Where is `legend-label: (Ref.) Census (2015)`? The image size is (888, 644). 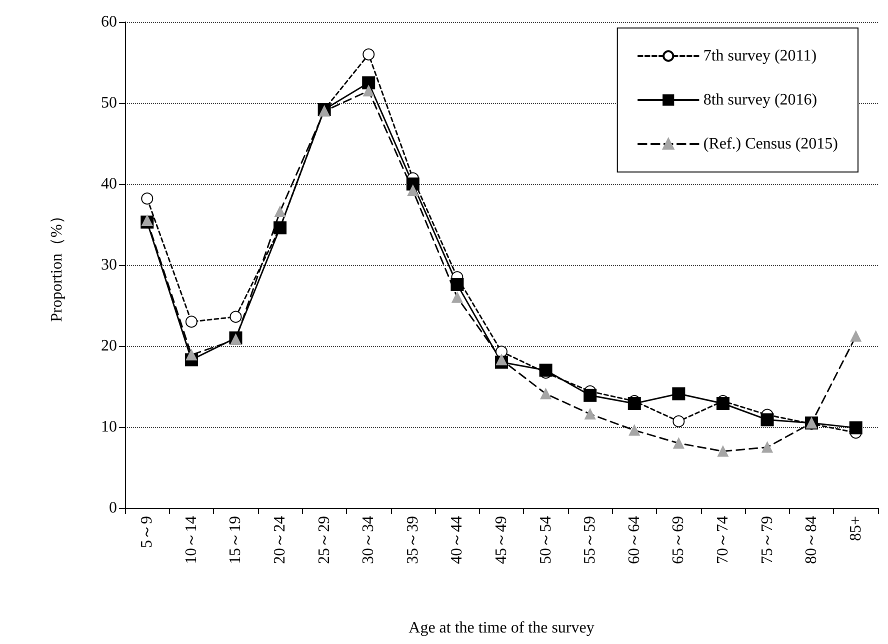 legend-label: (Ref.) Census (2015) is located at coordinates (770, 144).